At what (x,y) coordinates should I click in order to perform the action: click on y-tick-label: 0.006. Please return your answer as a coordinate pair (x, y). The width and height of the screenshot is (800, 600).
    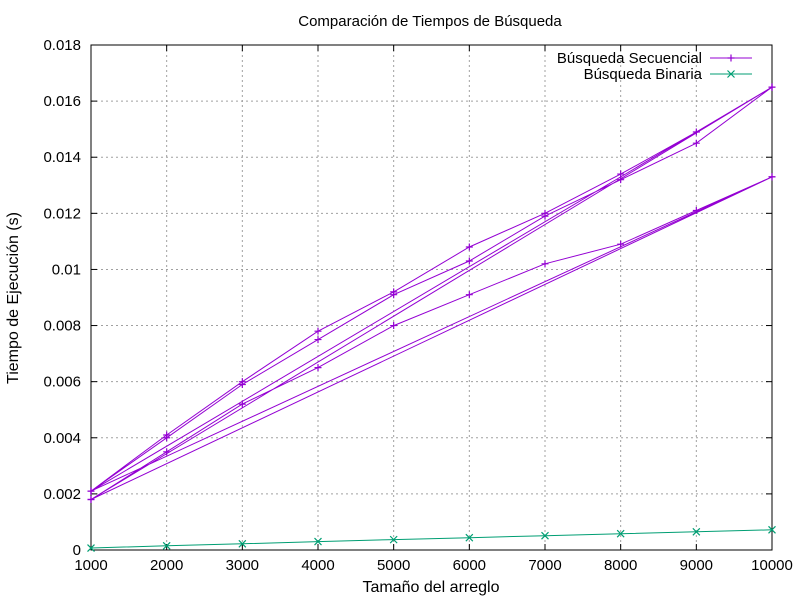
    Looking at the image, I should click on (62, 382).